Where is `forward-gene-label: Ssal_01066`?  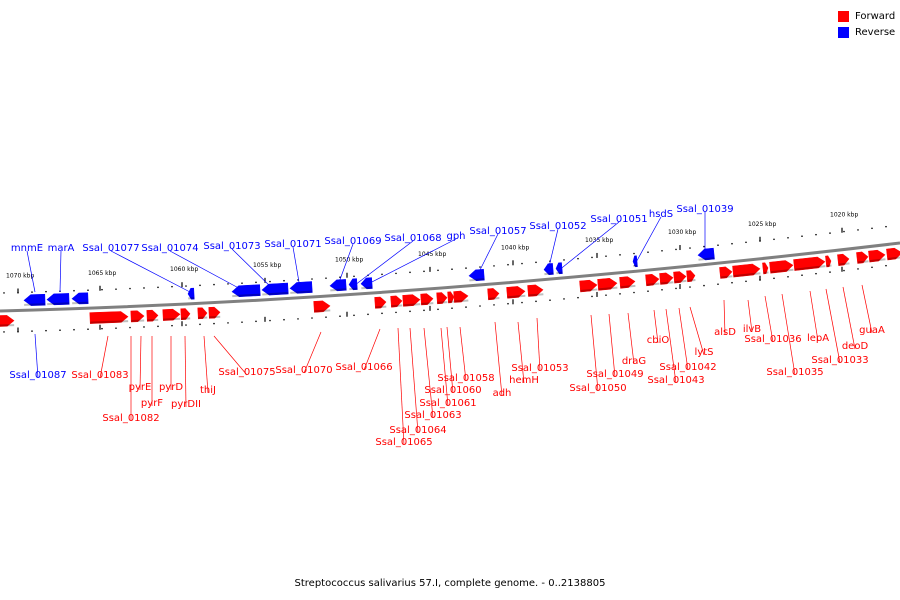 forward-gene-label: Ssal_01066 is located at coordinates (363, 367).